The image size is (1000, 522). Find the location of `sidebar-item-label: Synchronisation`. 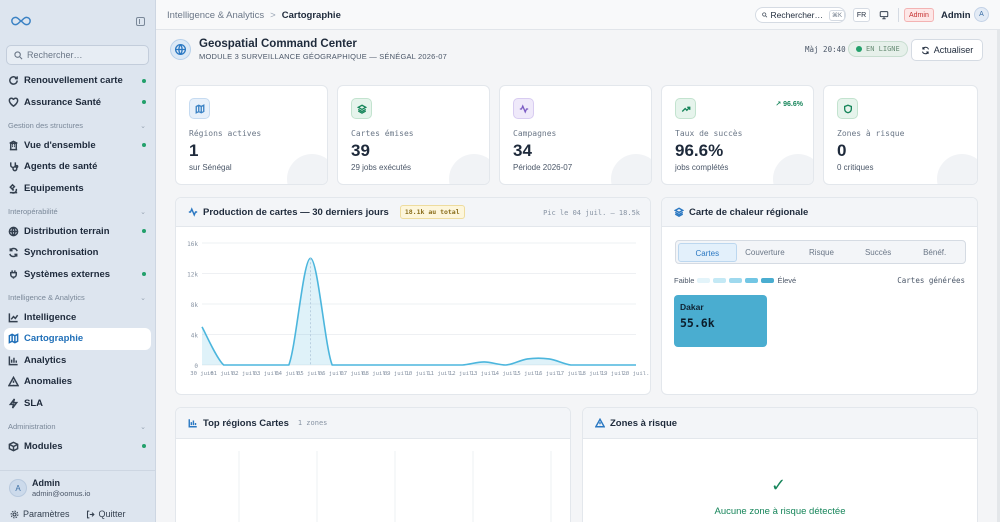

sidebar-item-label: Synchronisation is located at coordinates (61, 253).